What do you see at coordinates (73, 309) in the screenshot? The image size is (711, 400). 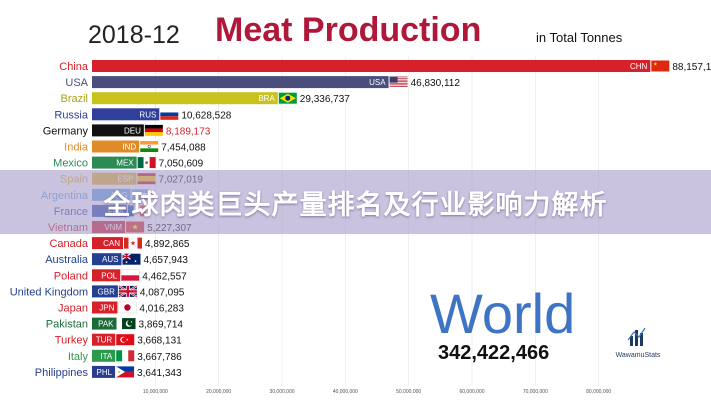 I see `country-label: Japan` at bounding box center [73, 309].